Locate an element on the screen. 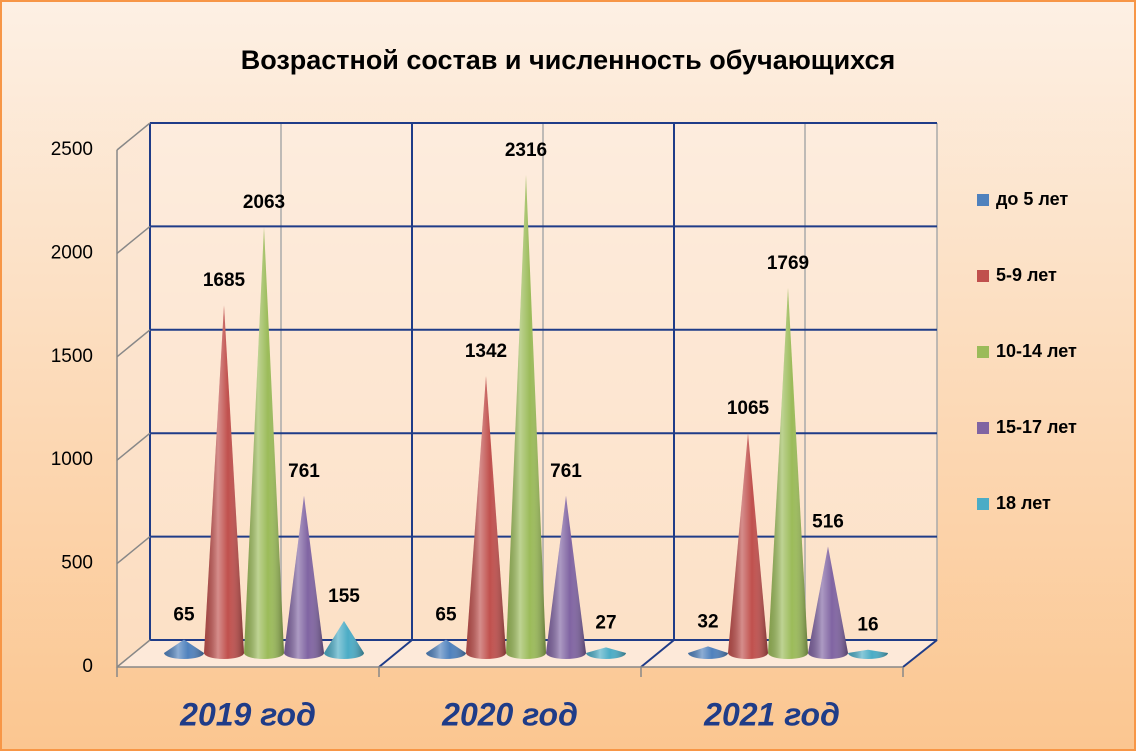  data-label: 32 is located at coordinates (707, 621).